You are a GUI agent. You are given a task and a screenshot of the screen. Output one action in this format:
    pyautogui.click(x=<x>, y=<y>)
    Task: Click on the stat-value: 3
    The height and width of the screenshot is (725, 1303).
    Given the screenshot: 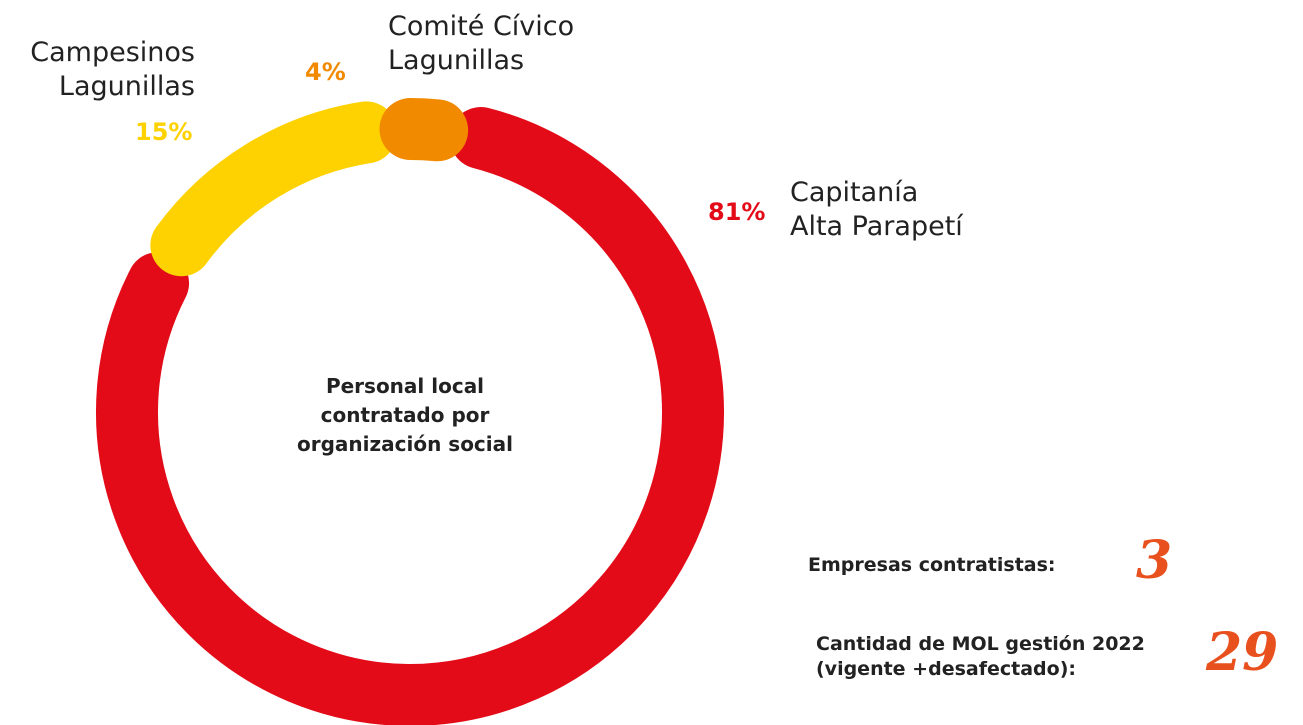 What is the action you would take?
    pyautogui.click(x=1154, y=560)
    